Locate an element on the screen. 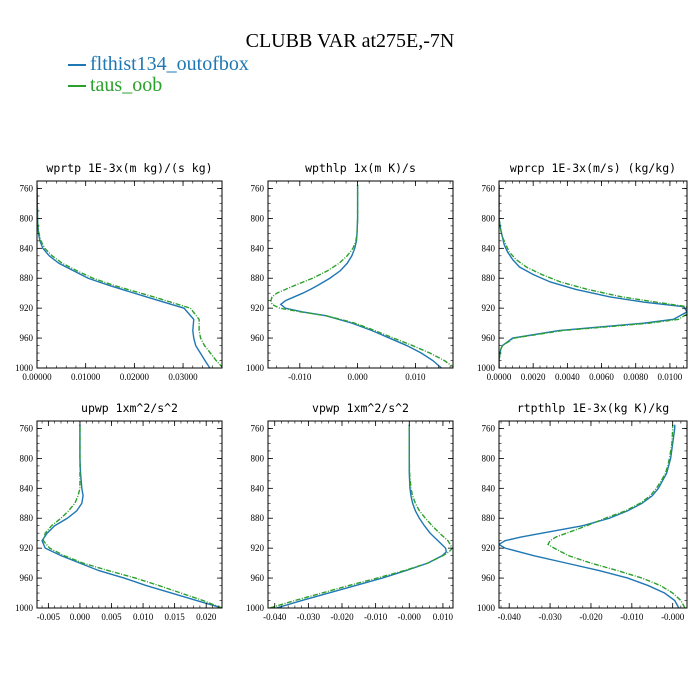 The width and height of the screenshot is (700, 700). plot-frame-upwp is located at coordinates (129, 514).